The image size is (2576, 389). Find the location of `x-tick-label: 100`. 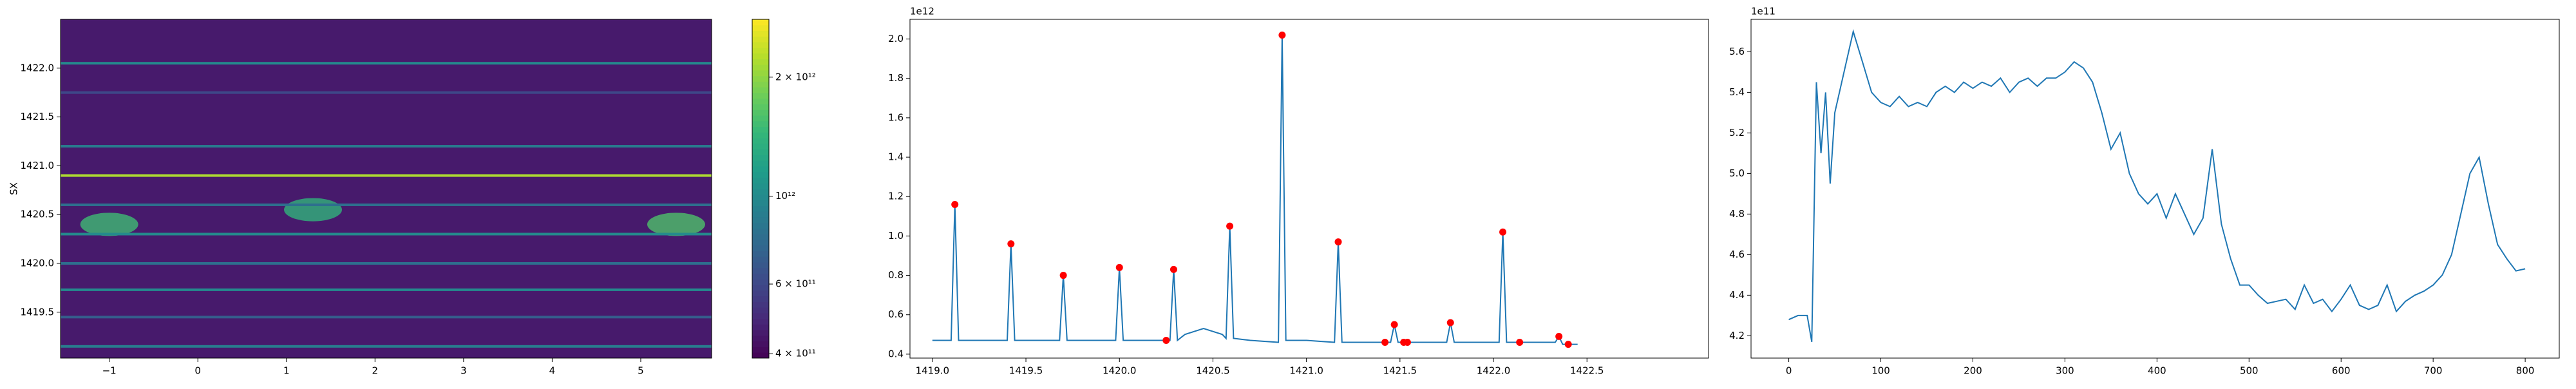

x-tick-label: 100 is located at coordinates (1880, 371).